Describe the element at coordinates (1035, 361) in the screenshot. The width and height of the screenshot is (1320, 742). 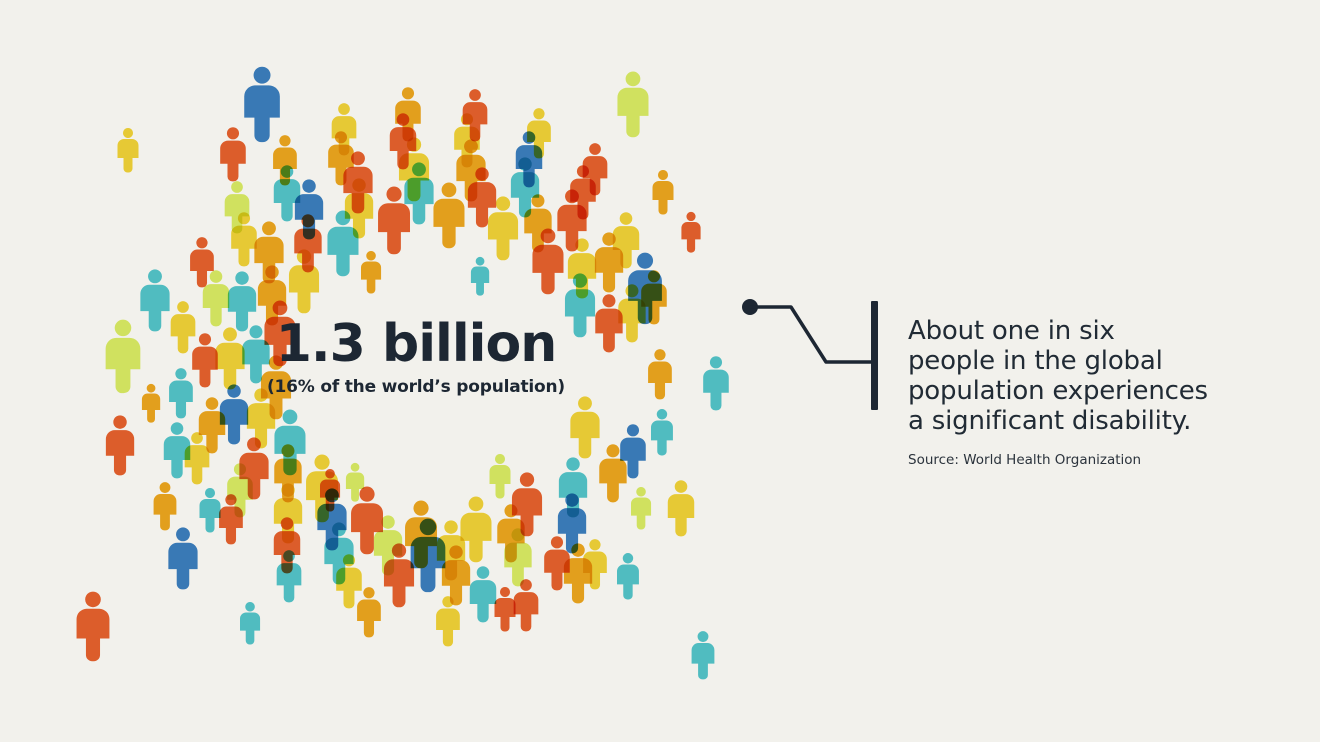
I see `callout-text-line: people in the global` at that location.